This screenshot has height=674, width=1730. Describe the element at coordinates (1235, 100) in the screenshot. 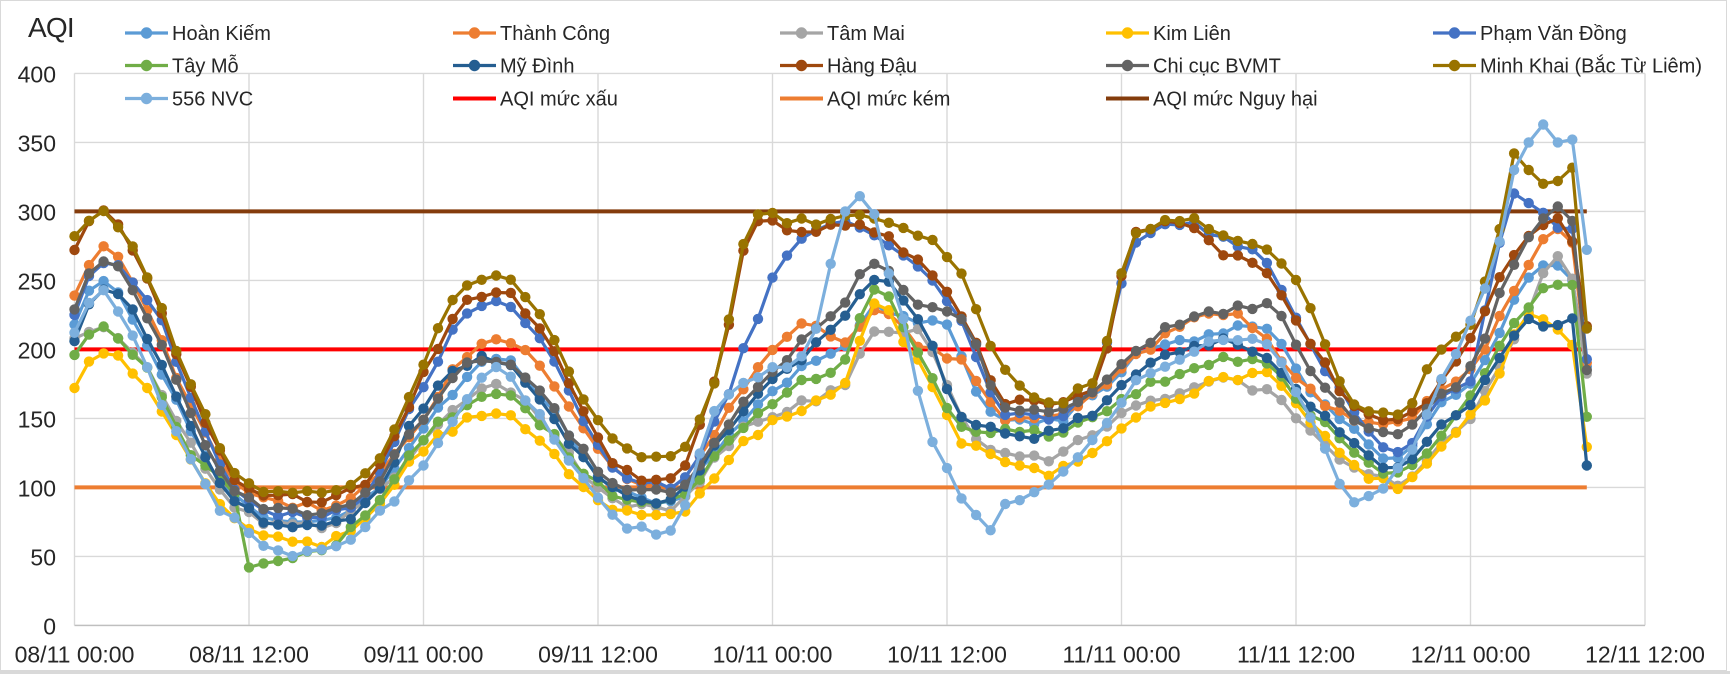

I see `svg-text: AQI mức Nguy hại` at that location.